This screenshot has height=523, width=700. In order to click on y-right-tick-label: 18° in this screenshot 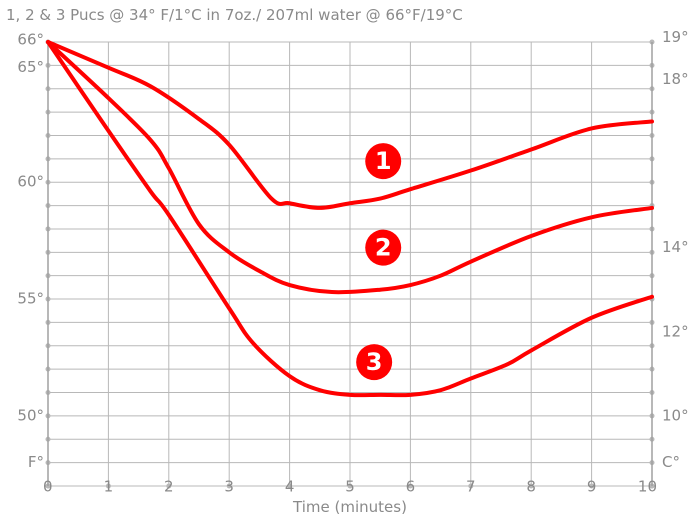, I will do `click(675, 79)`.